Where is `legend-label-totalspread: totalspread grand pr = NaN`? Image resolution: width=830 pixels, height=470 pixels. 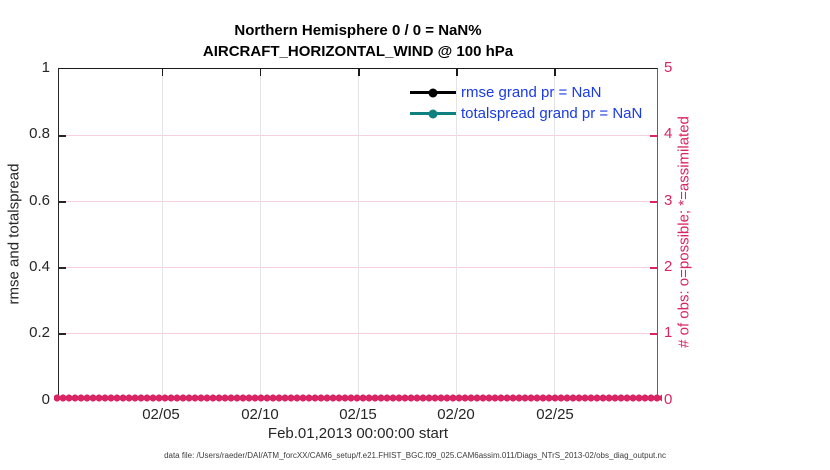
legend-label-totalspread: totalspread grand pr = NaN is located at coordinates (552, 113).